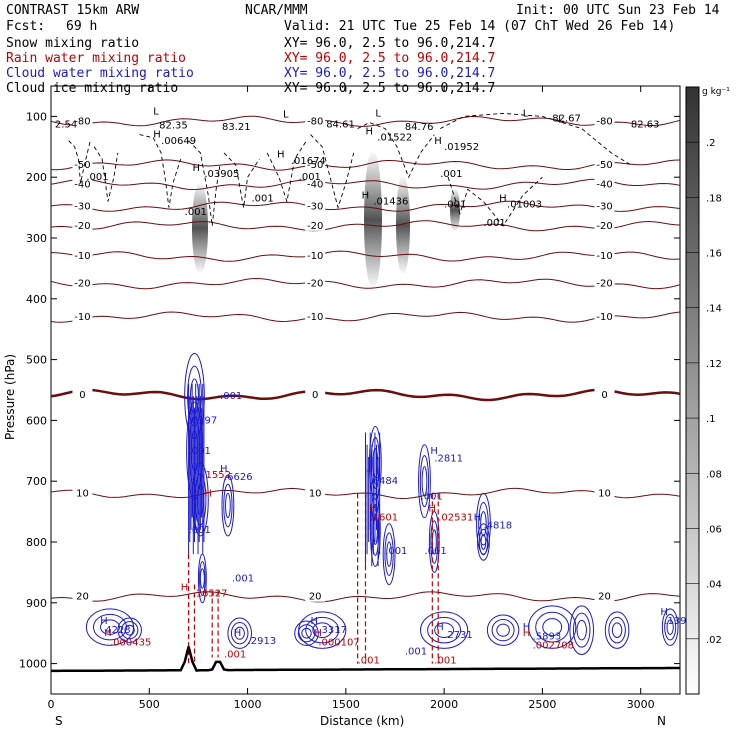 Image resolution: width=740 pixels, height=740 pixels. Describe the element at coordinates (315, 206) in the screenshot. I see `isotherm-label: -30` at that location.